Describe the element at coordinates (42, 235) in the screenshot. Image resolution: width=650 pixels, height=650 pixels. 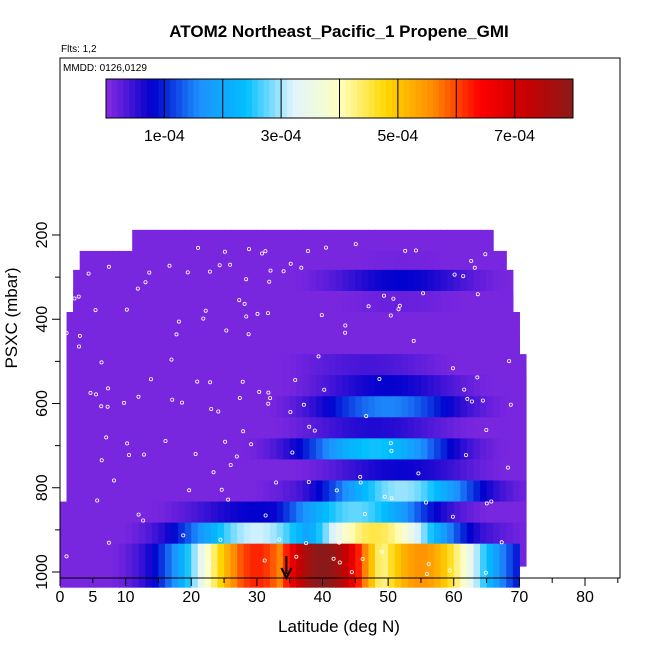
I see `y-tick-label: 200` at that location.